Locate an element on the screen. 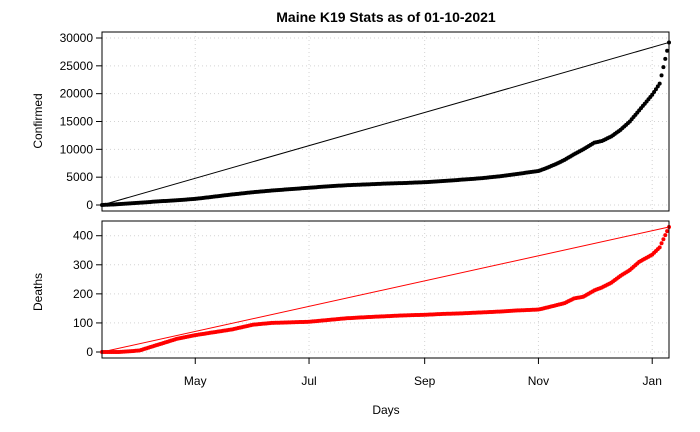  x-tick-label-2: Sep is located at coordinates (425, 381).